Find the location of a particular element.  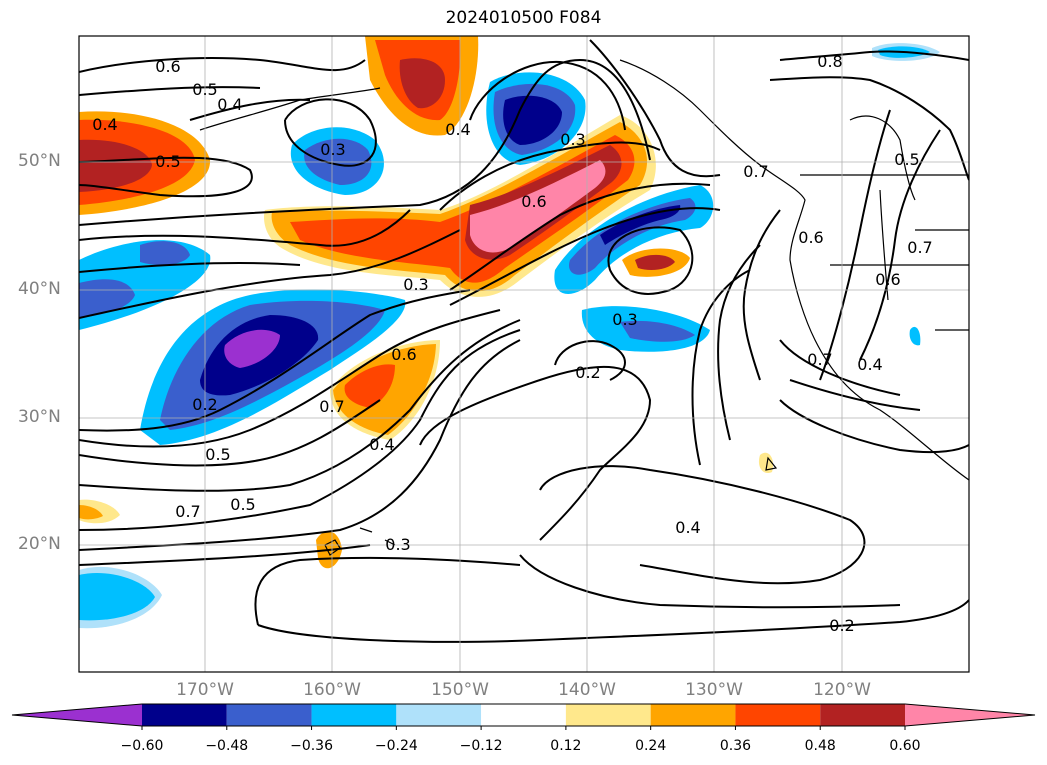

colorbar-tick-label: −0.48 is located at coordinates (227, 746).